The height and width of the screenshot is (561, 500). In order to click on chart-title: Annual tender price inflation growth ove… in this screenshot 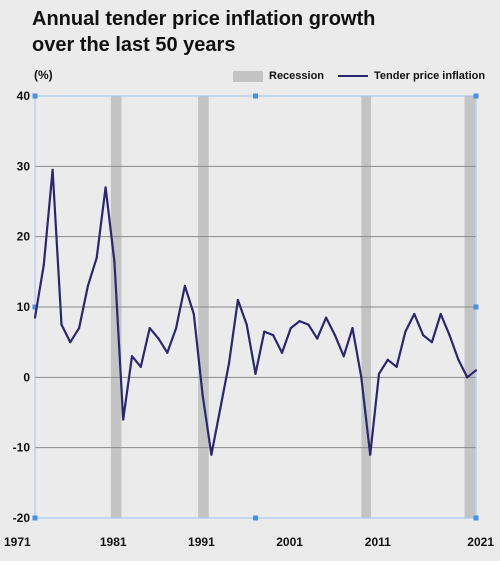, I will do `click(252, 32)`.